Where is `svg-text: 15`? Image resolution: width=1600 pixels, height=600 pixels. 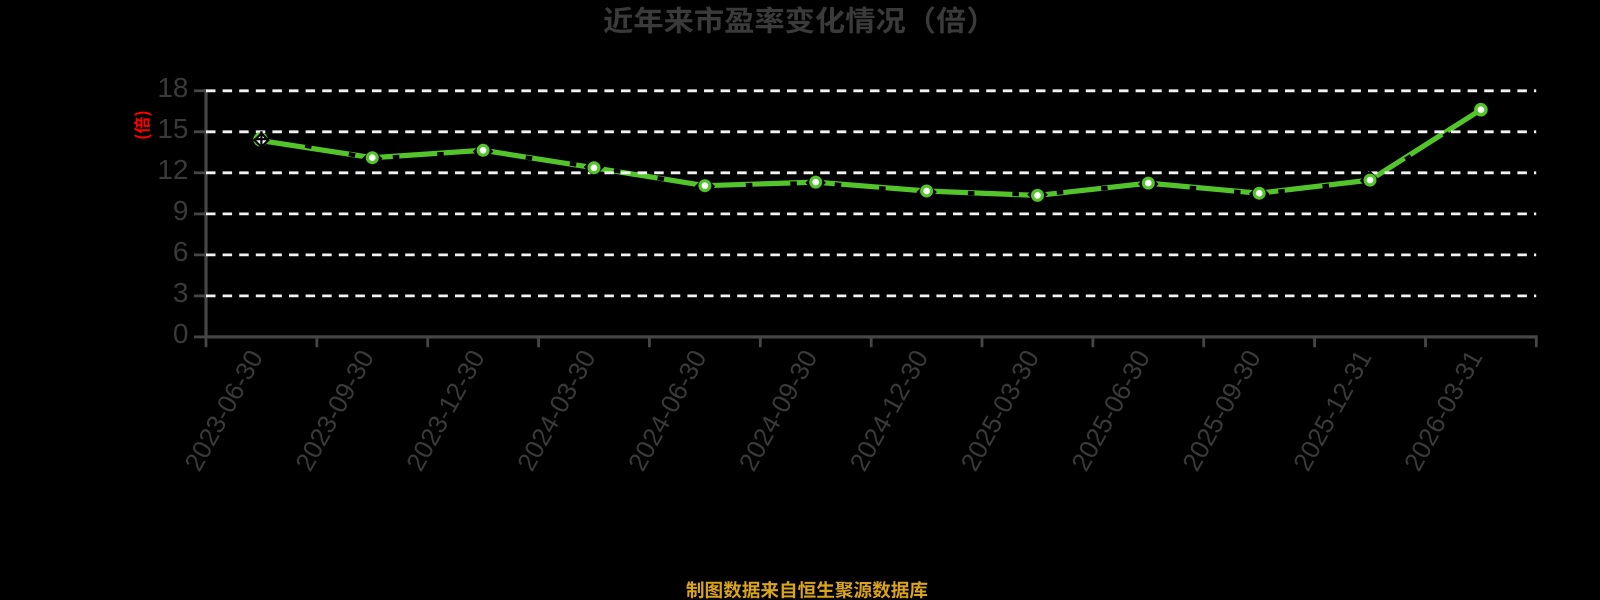 svg-text: 15 is located at coordinates (172, 128).